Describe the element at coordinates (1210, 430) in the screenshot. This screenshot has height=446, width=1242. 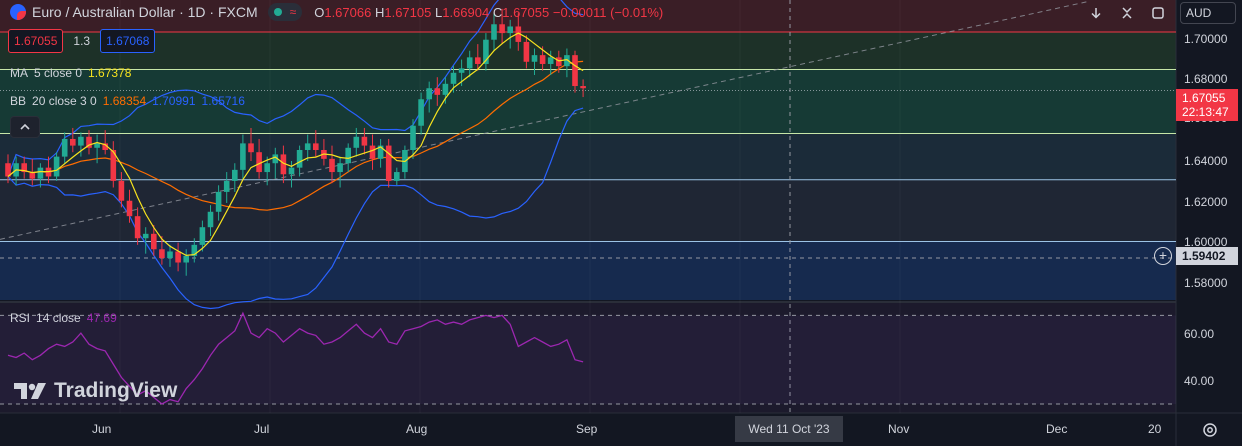
I see `gear-icon` at that location.